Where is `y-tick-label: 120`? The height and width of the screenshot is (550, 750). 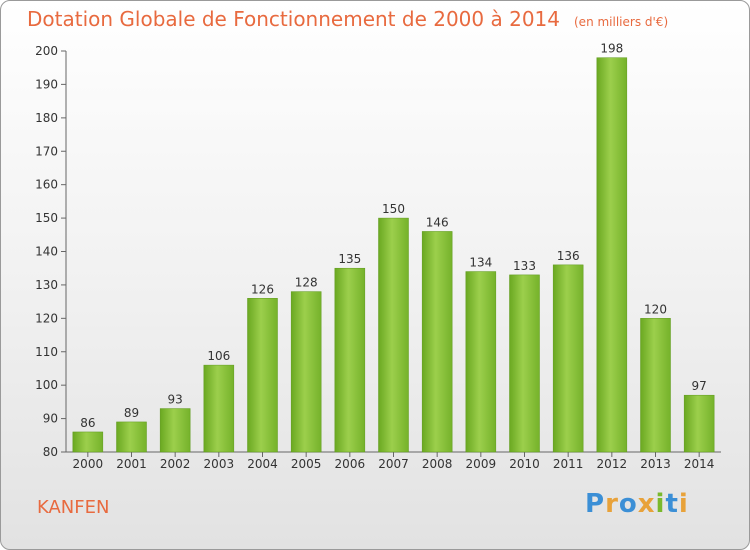 y-tick-label: 120 is located at coordinates (46, 318).